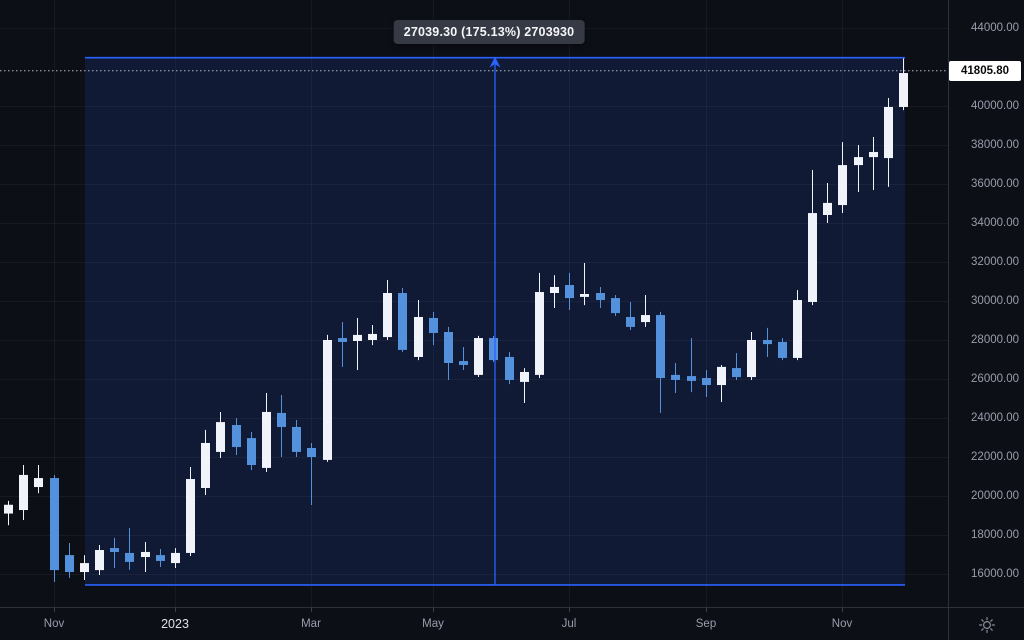 This screenshot has height=640, width=1024. Describe the element at coordinates (995, 28) in the screenshot. I see `price-axis-label: 44000.00` at that location.